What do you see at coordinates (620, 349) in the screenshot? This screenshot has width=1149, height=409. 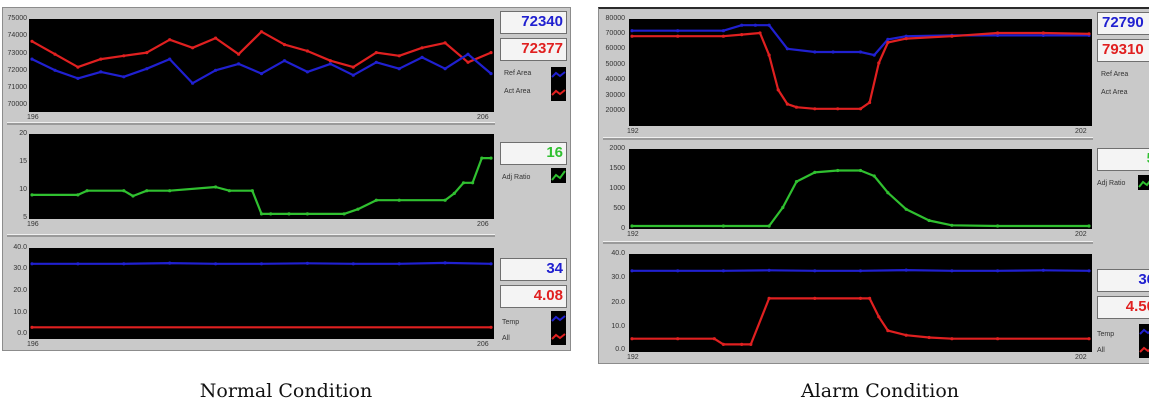 I see `y-tick-label: 0.0` at bounding box center [620, 349].